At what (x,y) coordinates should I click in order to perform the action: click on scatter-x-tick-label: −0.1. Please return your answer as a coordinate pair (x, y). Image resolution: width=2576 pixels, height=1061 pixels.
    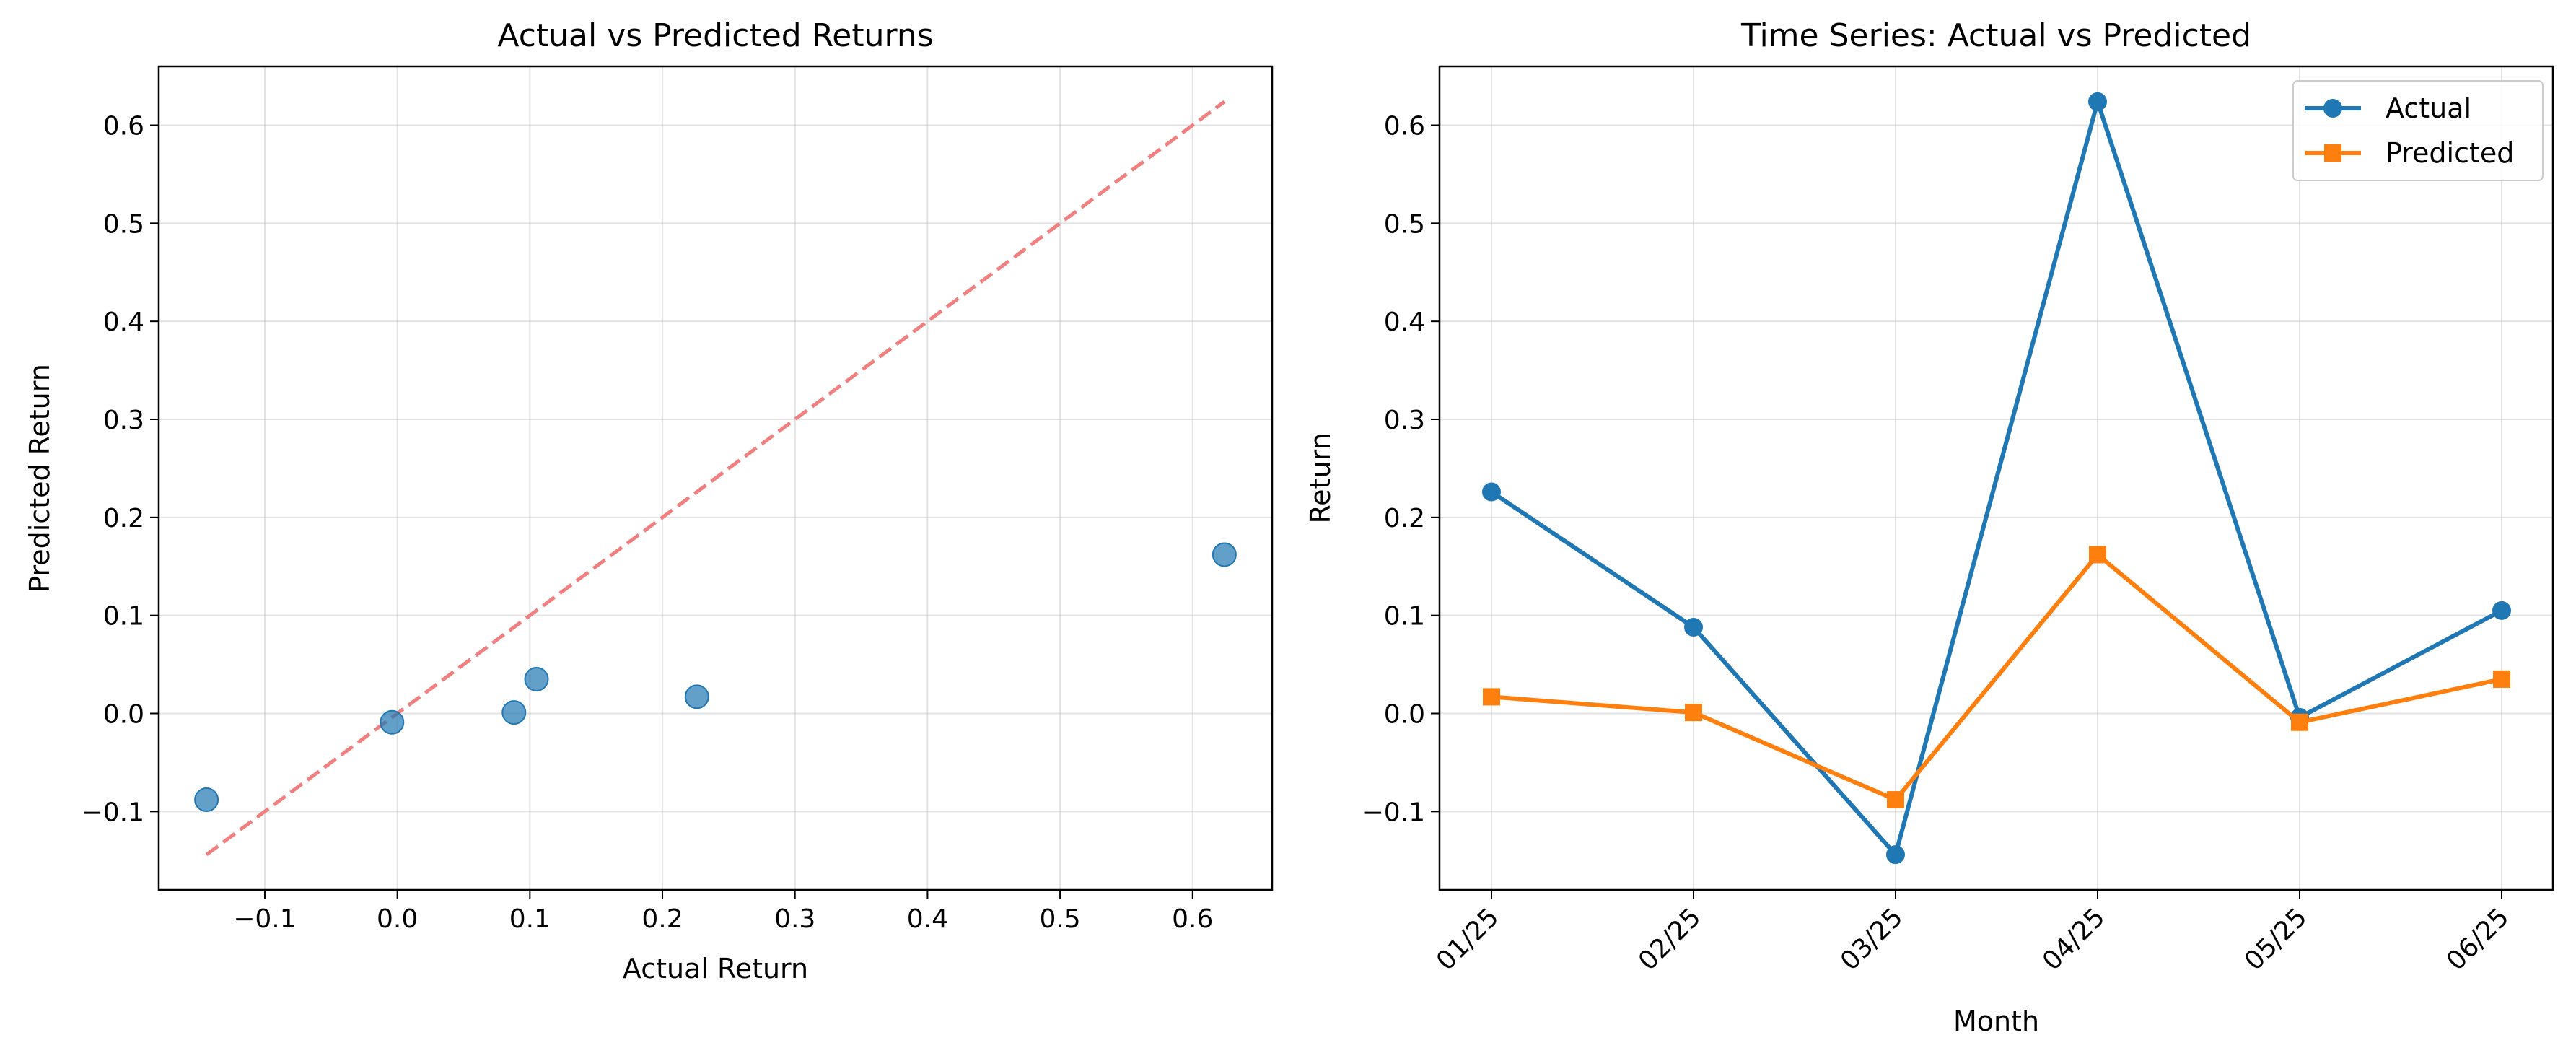
    Looking at the image, I should click on (264, 919).